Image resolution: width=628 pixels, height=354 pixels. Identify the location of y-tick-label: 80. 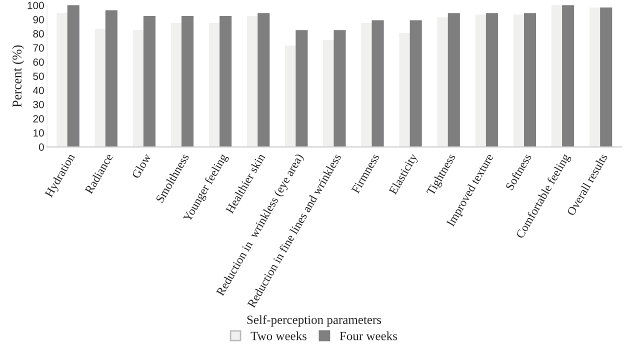
(38, 34).